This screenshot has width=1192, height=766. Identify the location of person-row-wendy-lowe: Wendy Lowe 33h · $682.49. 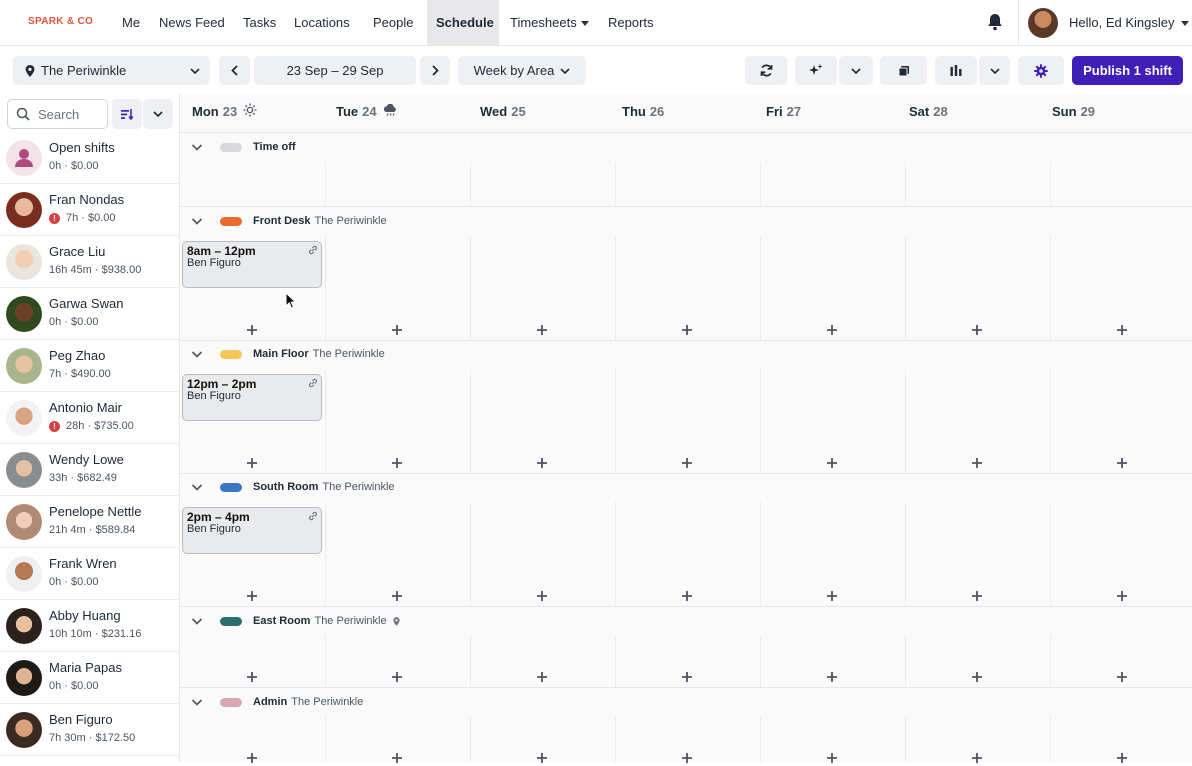
(90, 470).